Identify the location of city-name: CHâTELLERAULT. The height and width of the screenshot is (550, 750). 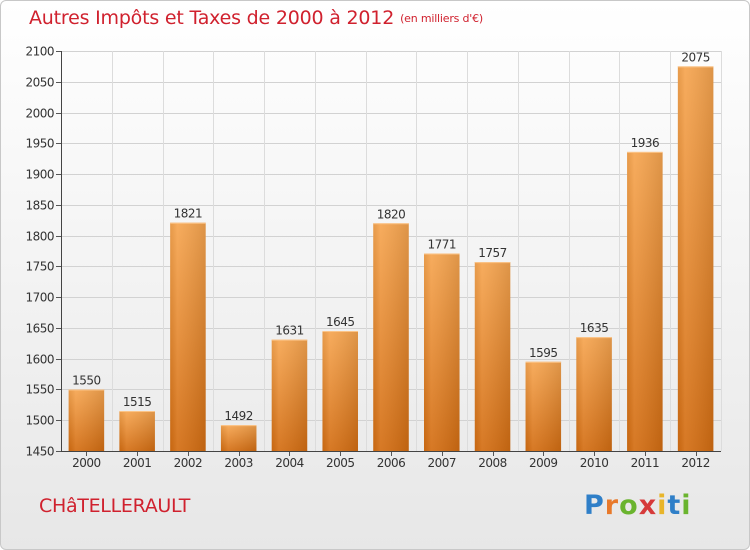
(114, 506).